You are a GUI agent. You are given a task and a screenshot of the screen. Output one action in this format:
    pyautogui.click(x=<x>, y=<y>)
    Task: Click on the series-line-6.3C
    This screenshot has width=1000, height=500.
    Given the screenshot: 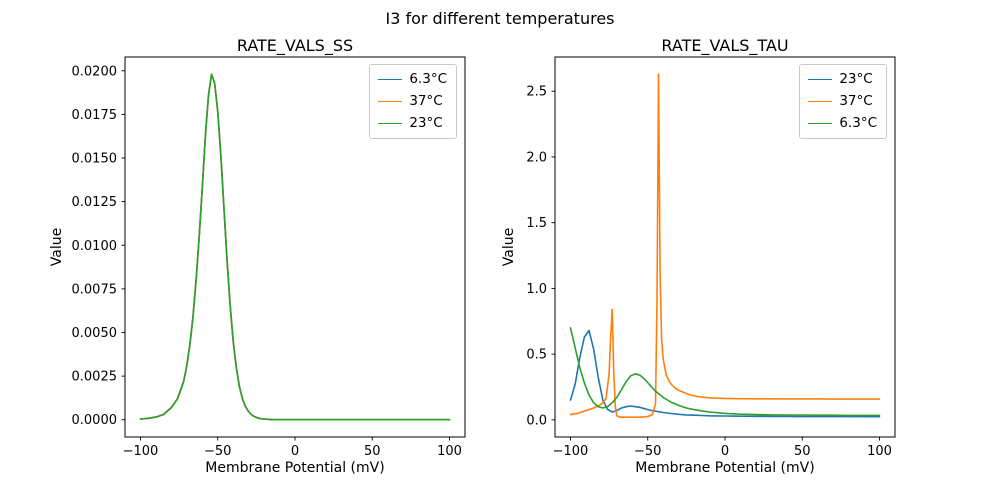 What is the action you would take?
    pyautogui.click(x=725, y=371)
    